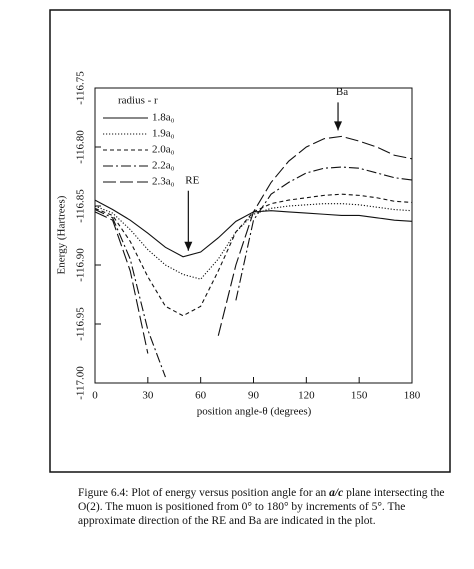  What do you see at coordinates (412, 396) in the screenshot?
I see `x-tick-label: 180` at bounding box center [412, 396].